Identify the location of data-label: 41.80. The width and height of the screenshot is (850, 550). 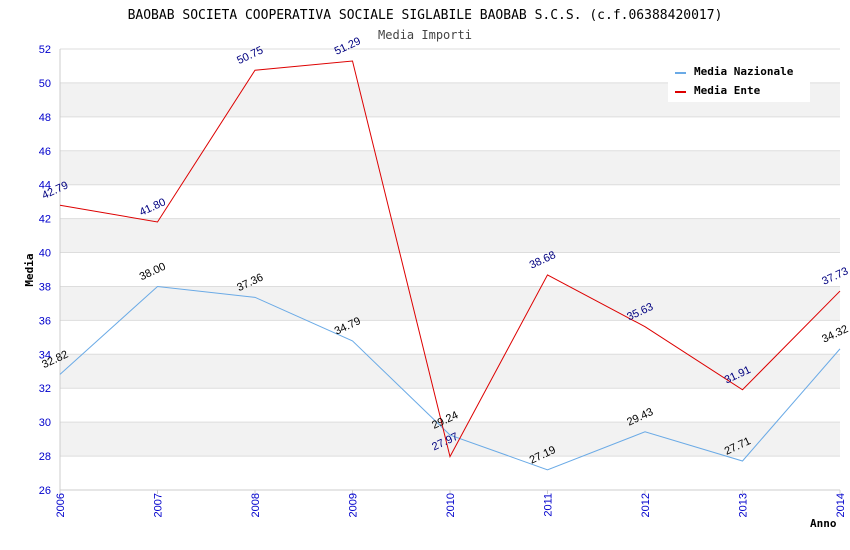
(153, 207).